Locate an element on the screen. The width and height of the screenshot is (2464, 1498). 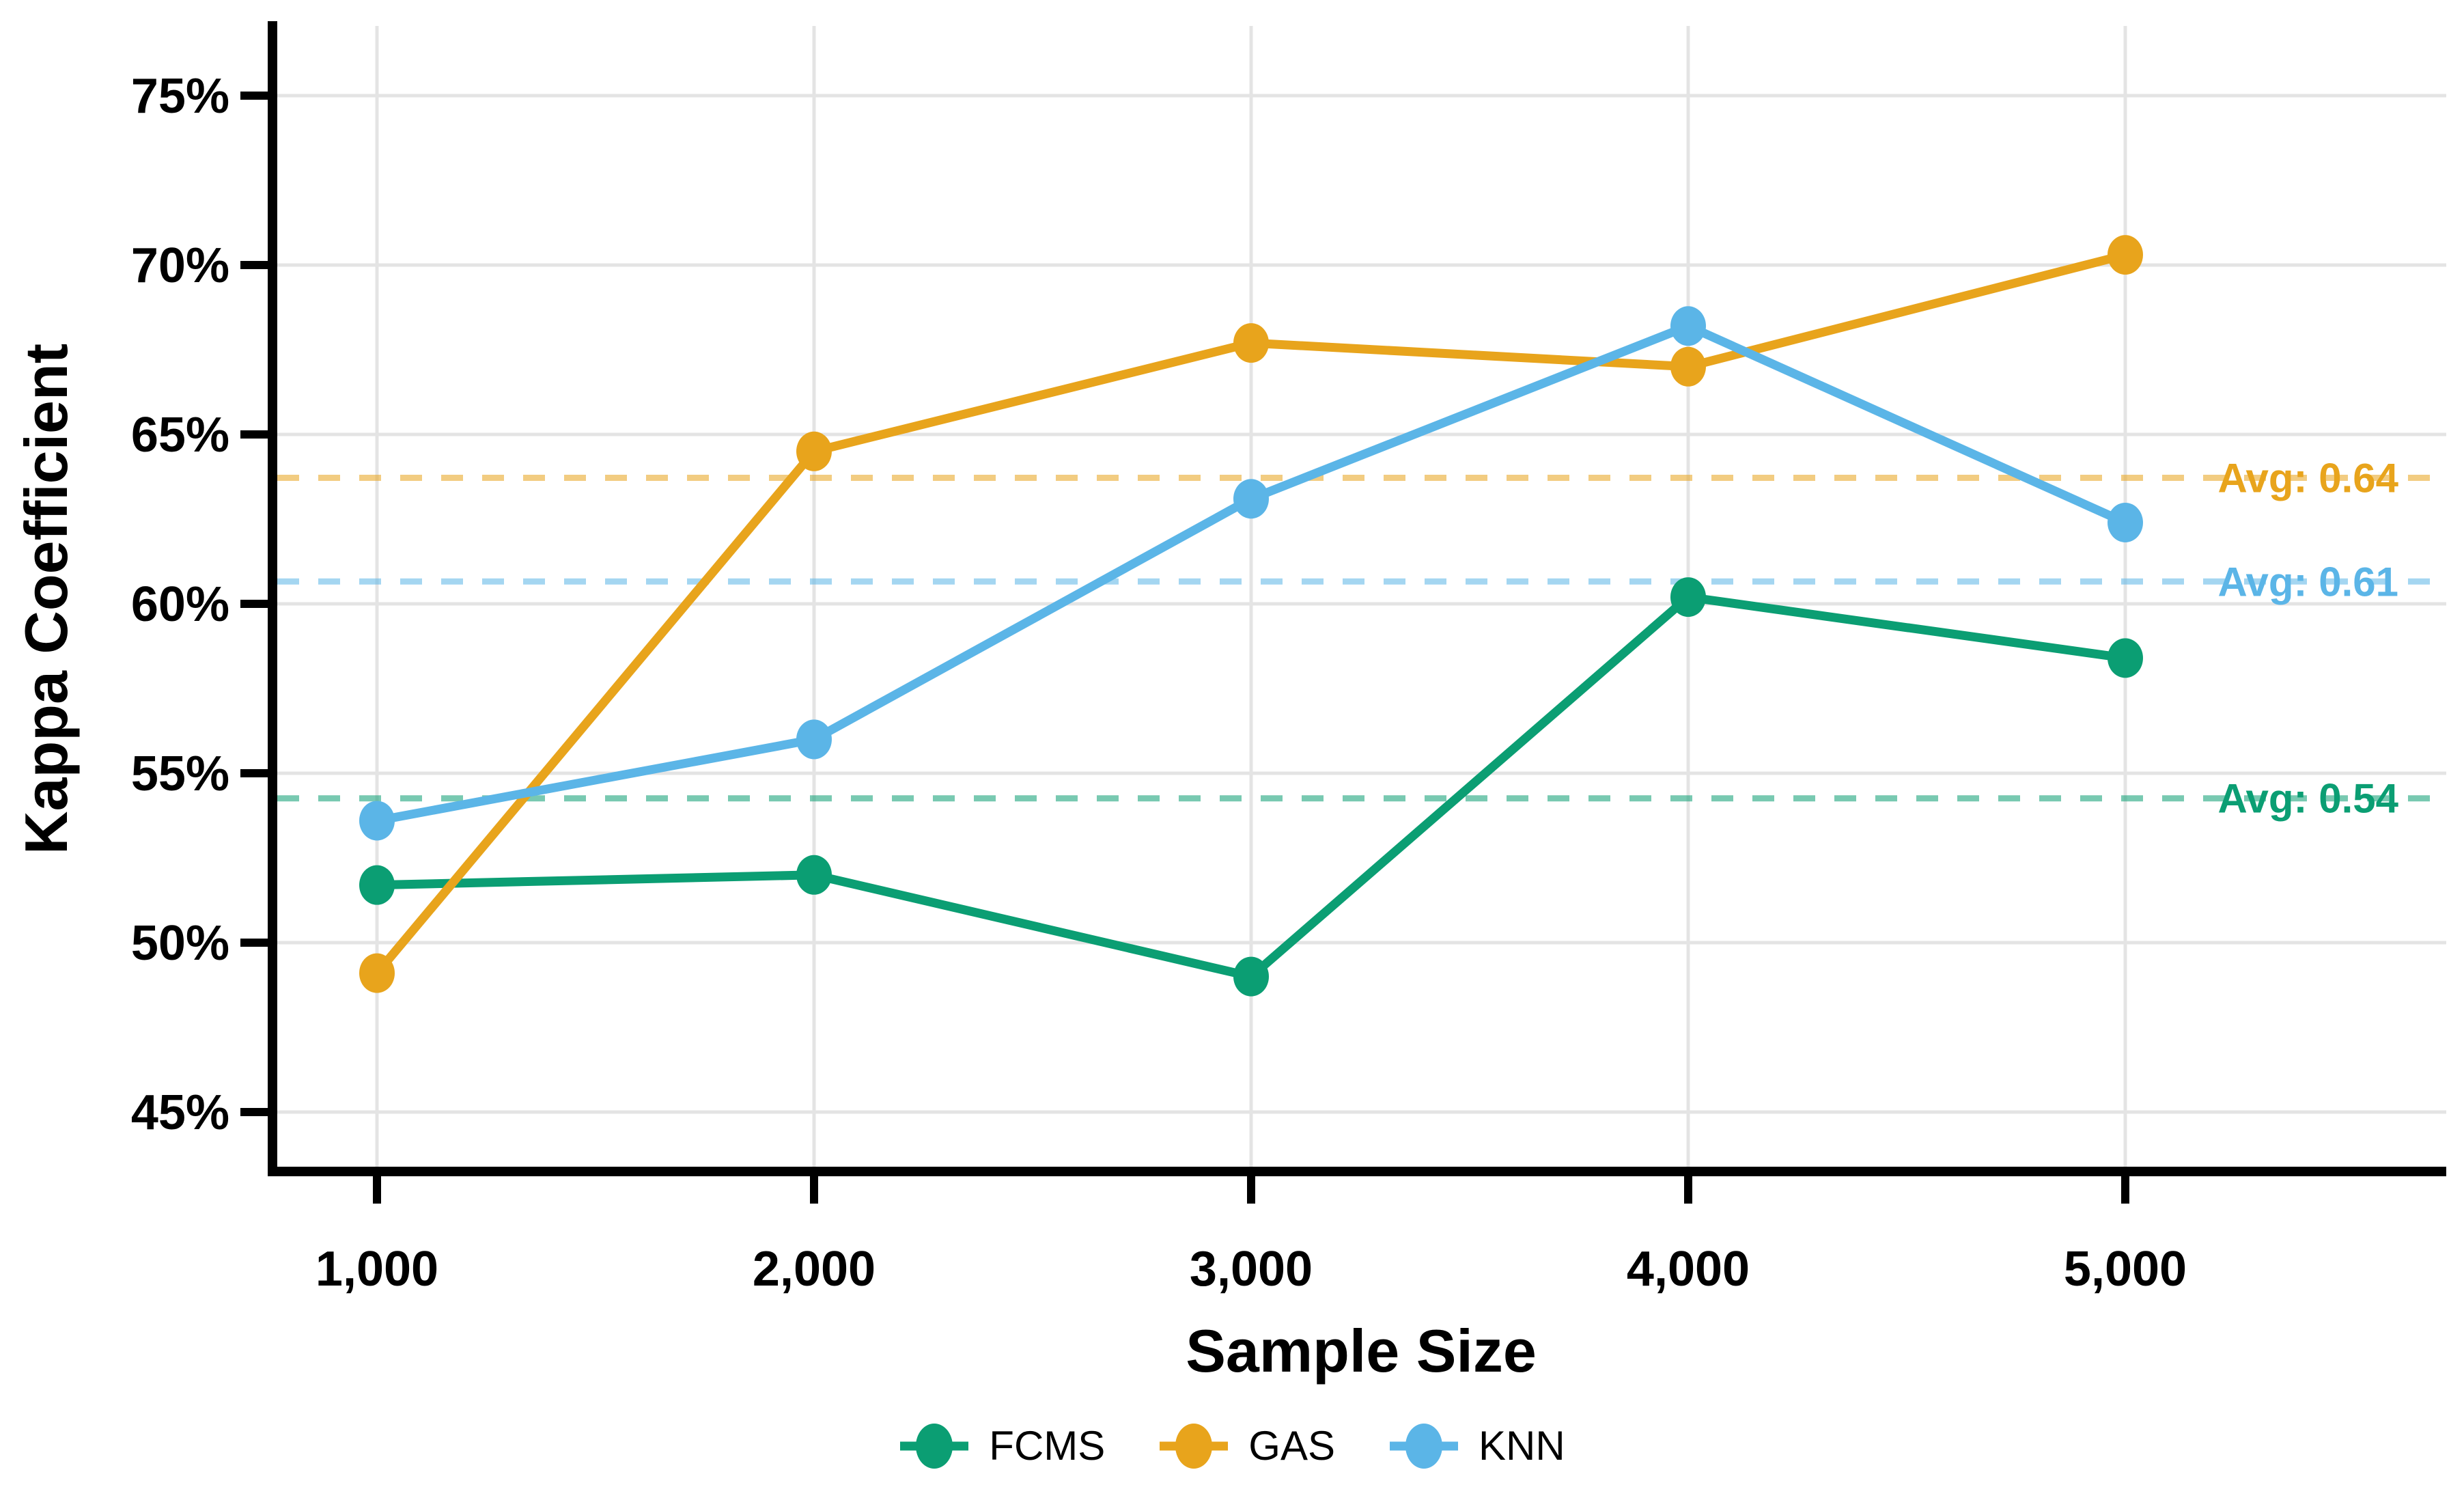
average-labels-layer: Avg: 0.54 Avg: 0.64 Avg: 0.61 is located at coordinates (2307, 638).